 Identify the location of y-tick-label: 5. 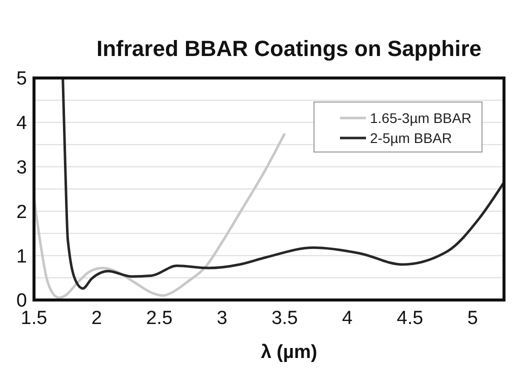
(21, 79).